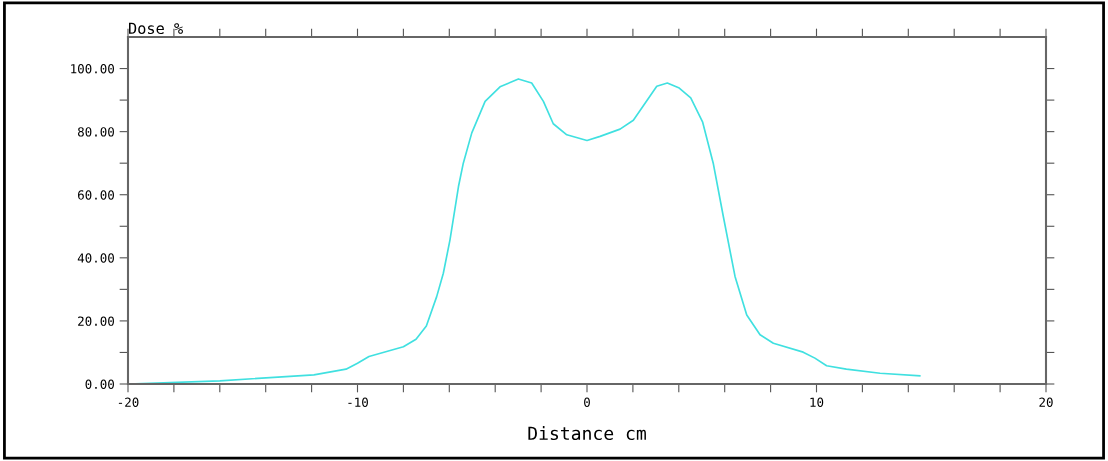  What do you see at coordinates (587, 402) in the screenshot?
I see `x-tick-label: 0` at bounding box center [587, 402].